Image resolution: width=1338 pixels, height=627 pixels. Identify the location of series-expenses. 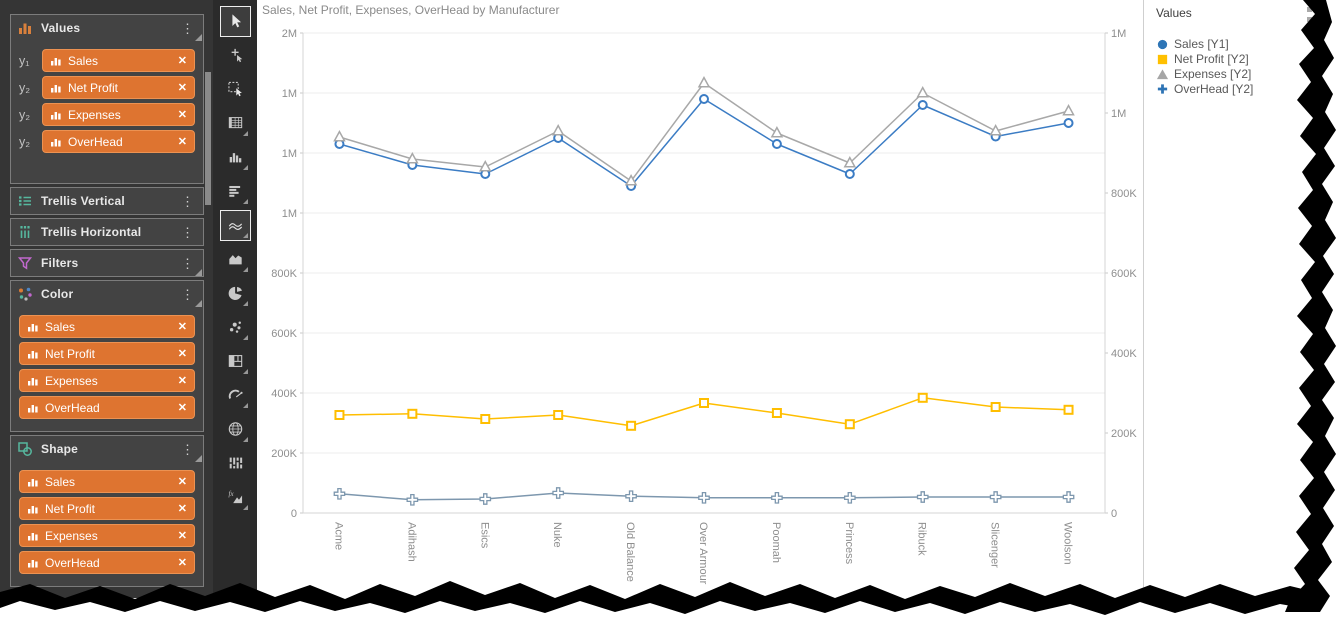
(704, 131).